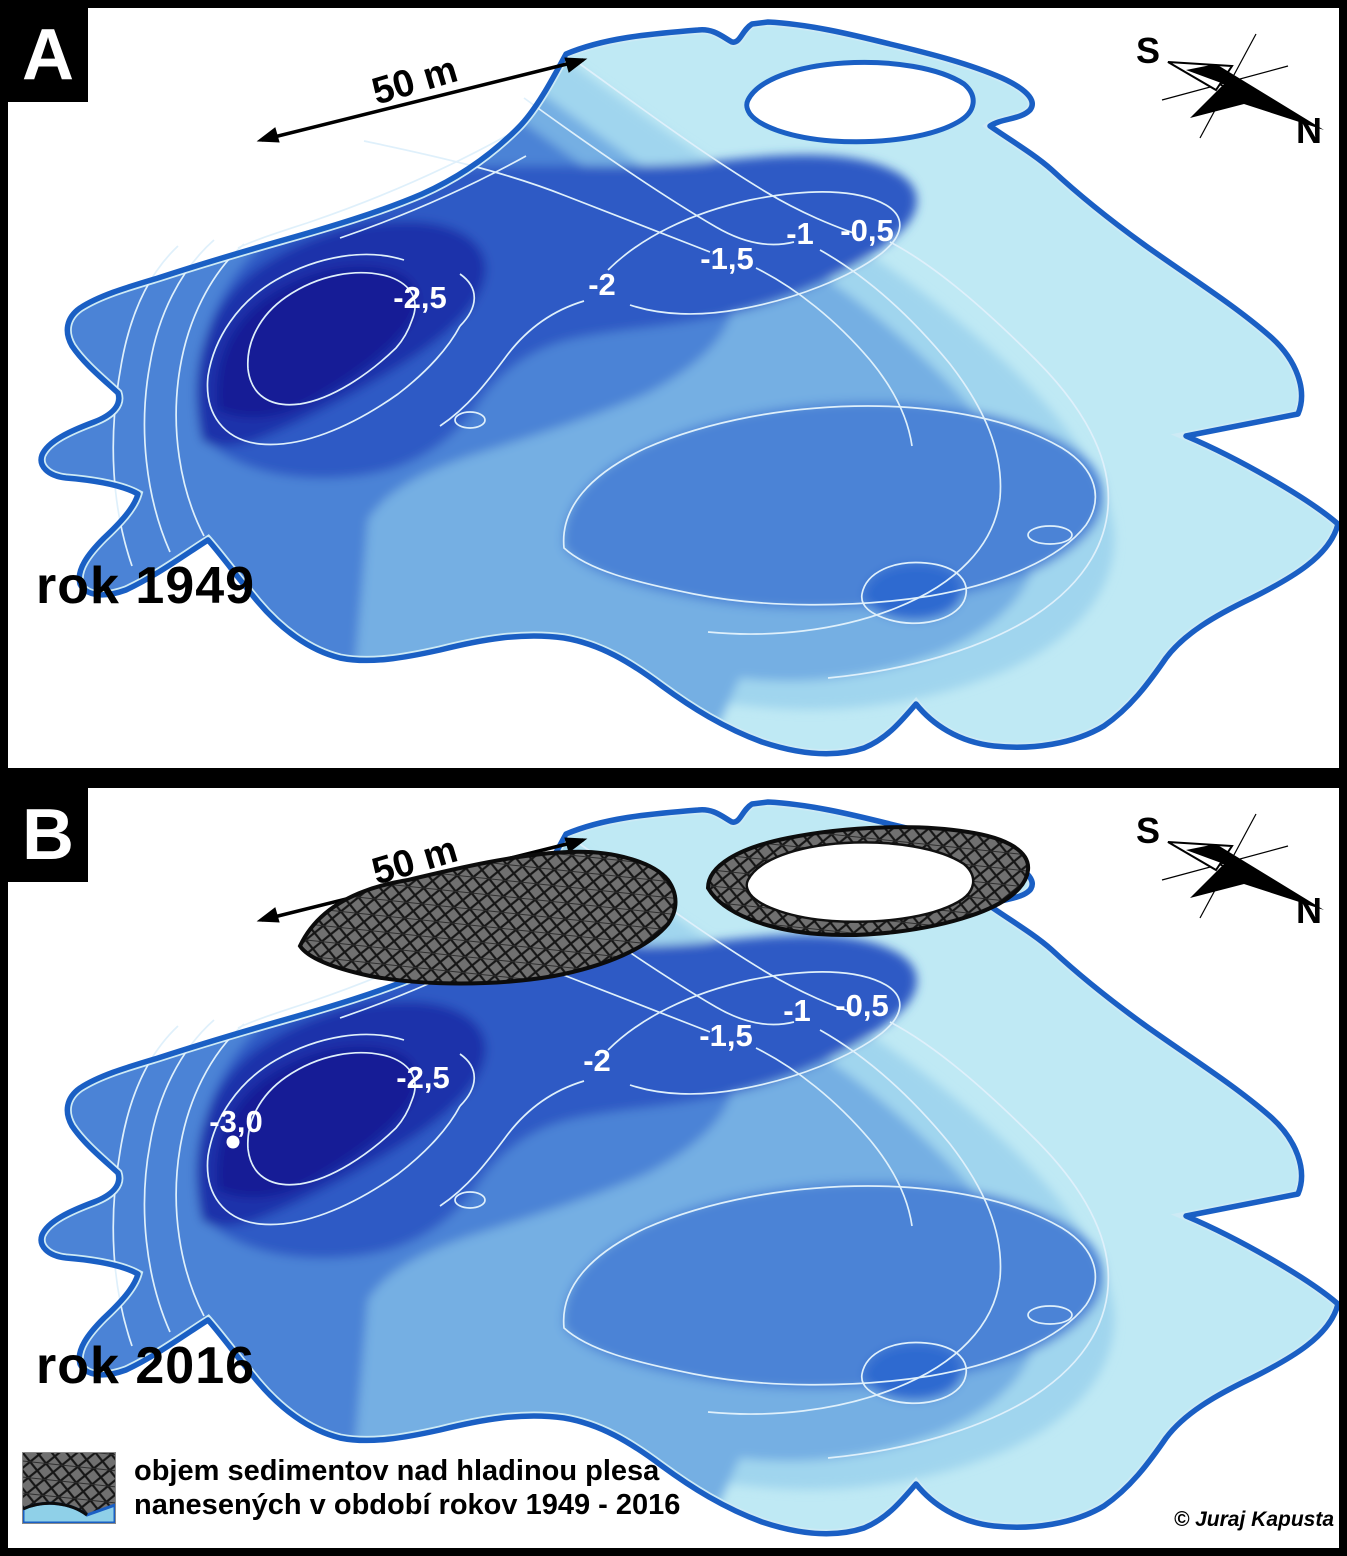 This screenshot has width=1347, height=1556. What do you see at coordinates (48, 835) in the screenshot?
I see `panel-b-badge: B` at bounding box center [48, 835].